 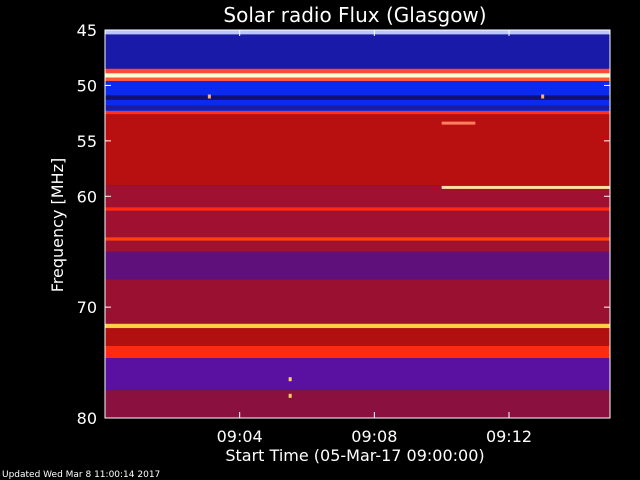 I want to click on y-tick-label: 50, so click(x=87, y=85).